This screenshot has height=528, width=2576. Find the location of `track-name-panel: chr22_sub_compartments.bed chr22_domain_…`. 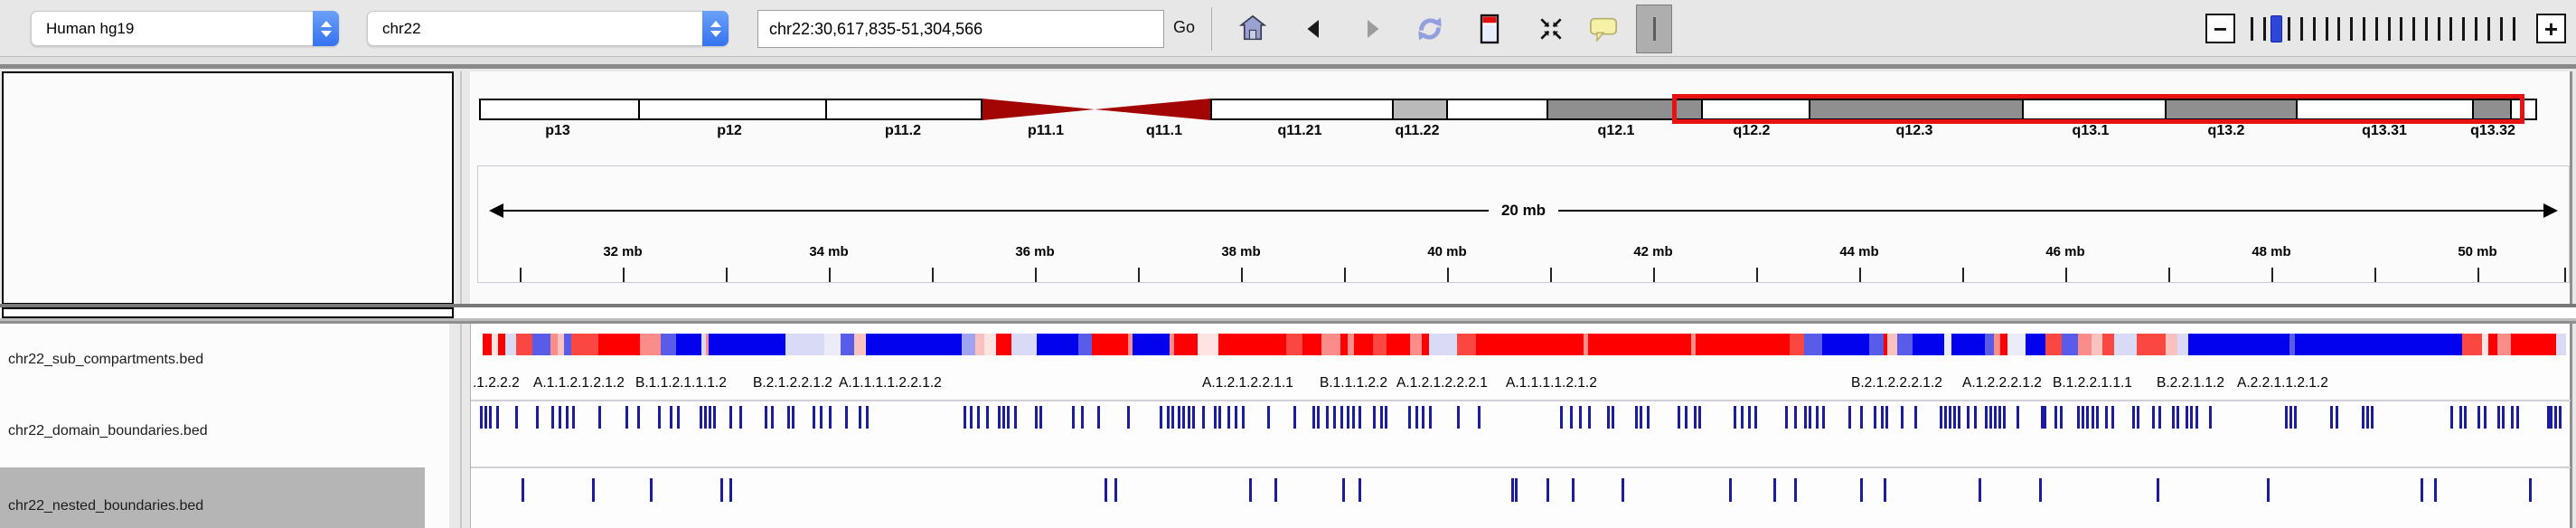

track-name-panel: chr22_sub_compartments.bed chr22_domain_… is located at coordinates (225, 426).